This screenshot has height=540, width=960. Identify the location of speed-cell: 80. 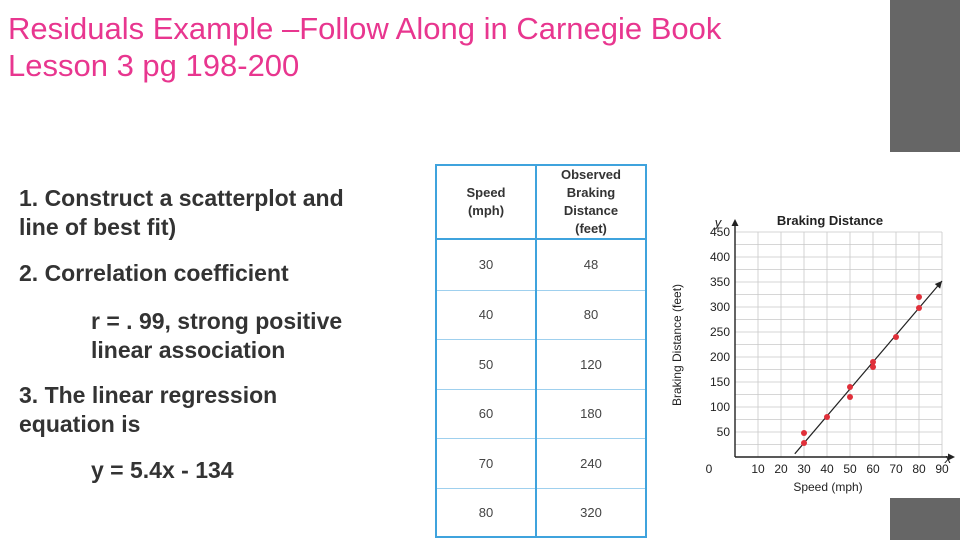
(487, 511).